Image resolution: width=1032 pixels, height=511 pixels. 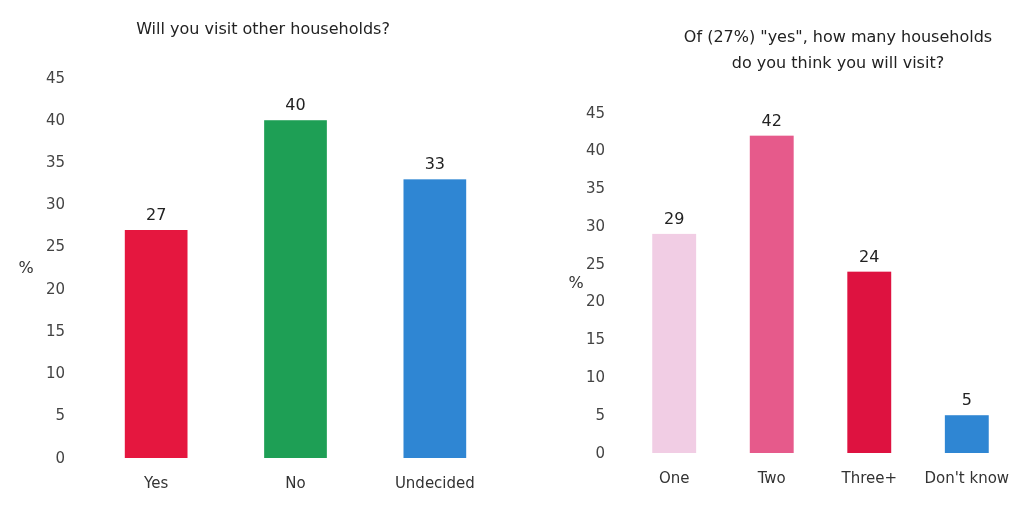 What do you see at coordinates (838, 49) in the screenshot?
I see `chart-title: Of (27%) "yes", how many households do you think you will visit?` at bounding box center [838, 49].